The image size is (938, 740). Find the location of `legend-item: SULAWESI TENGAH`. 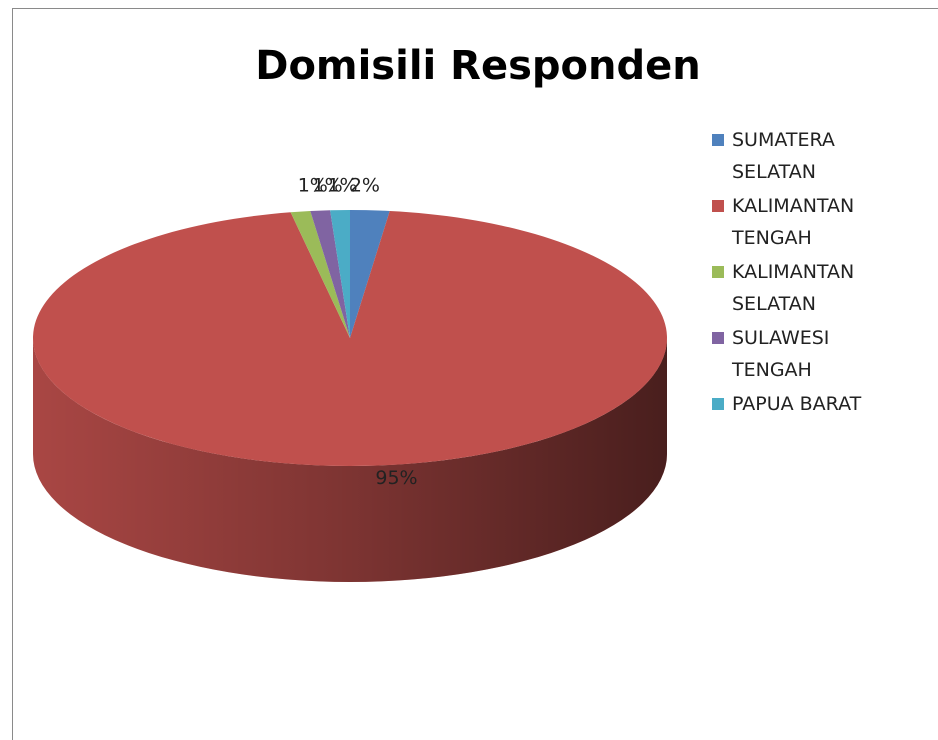

legend-item: SULAWESI TENGAH is located at coordinates (825, 354).